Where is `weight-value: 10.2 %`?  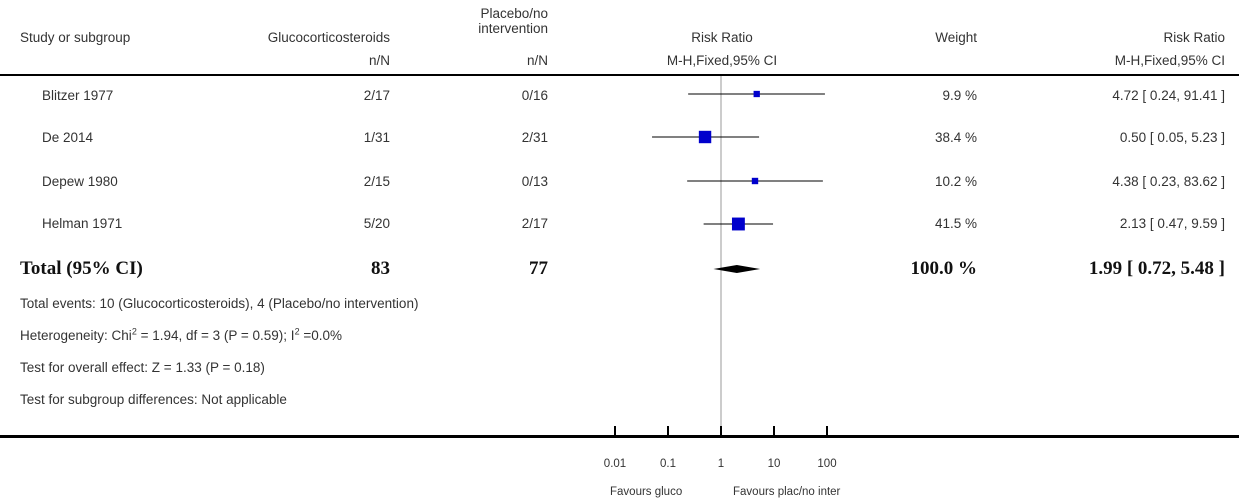 weight-value: 10.2 % is located at coordinates (955, 181).